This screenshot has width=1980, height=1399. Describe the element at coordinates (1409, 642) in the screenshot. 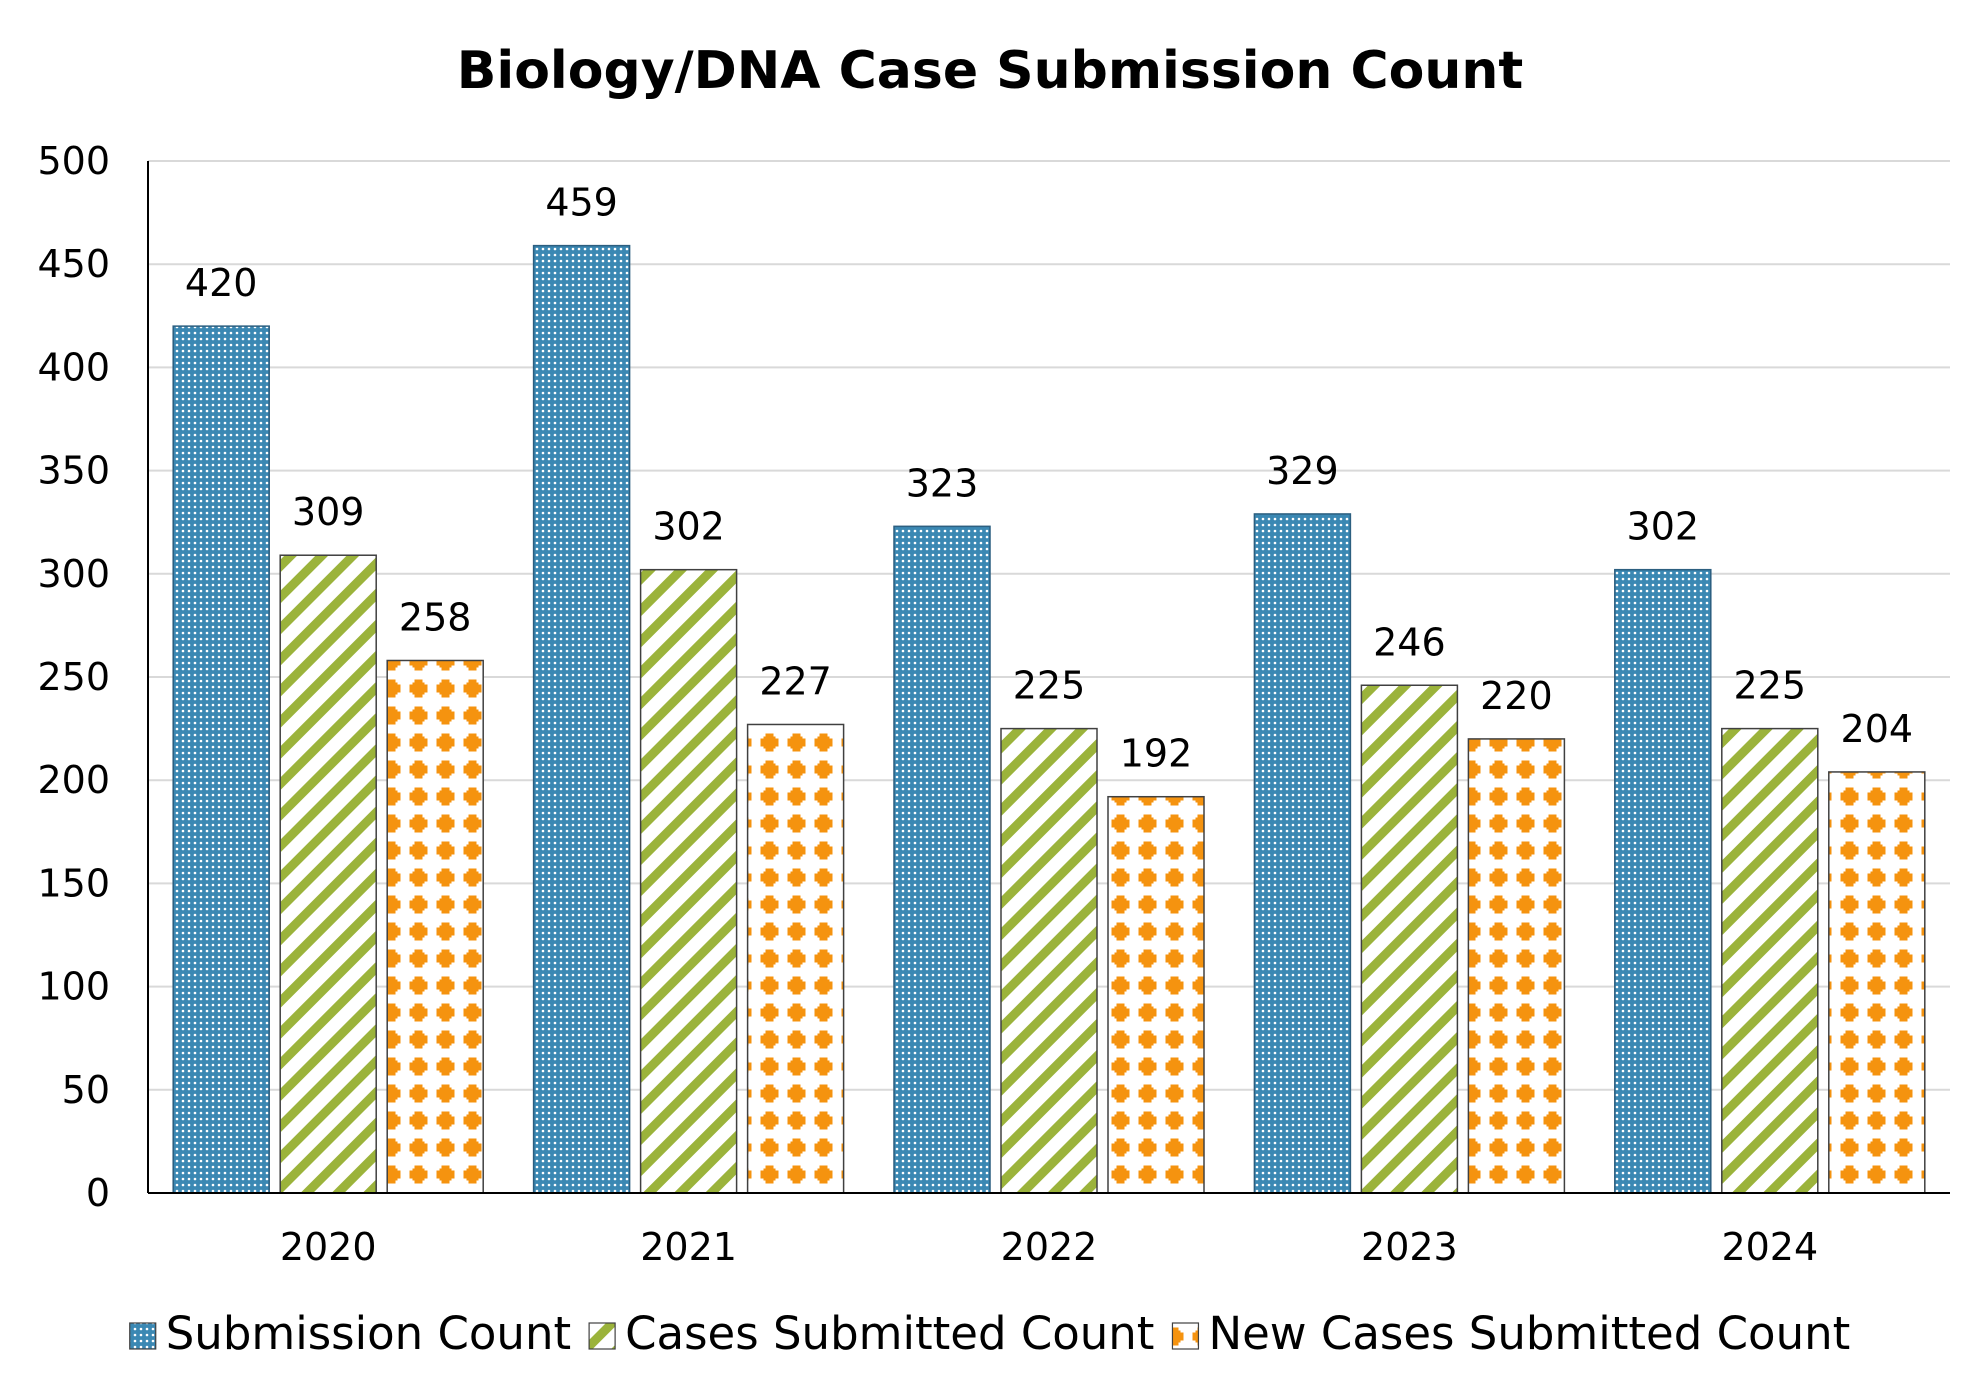

I see `data-label: 246` at that location.